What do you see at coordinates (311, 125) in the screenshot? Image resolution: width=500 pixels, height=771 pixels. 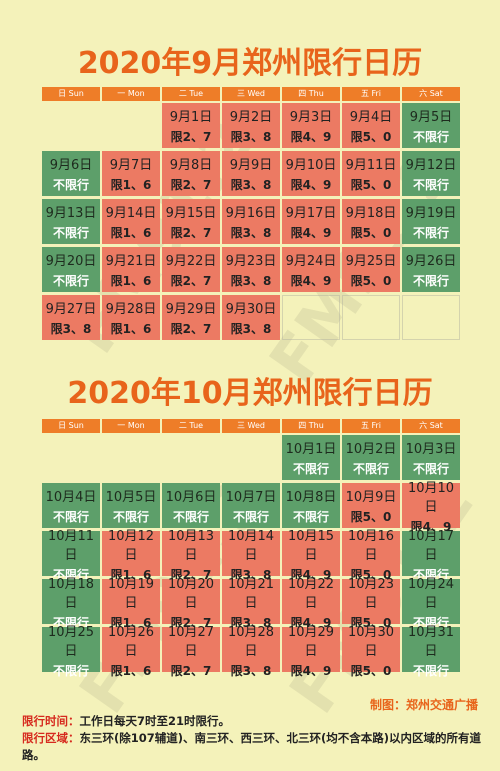 I see `day-cell: 9月3日限4、9` at bounding box center [311, 125].